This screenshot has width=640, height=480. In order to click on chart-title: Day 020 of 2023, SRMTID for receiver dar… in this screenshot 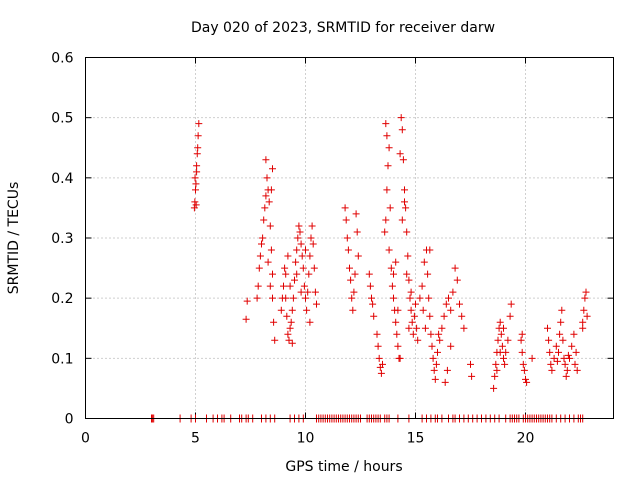, I will do `click(343, 28)`.